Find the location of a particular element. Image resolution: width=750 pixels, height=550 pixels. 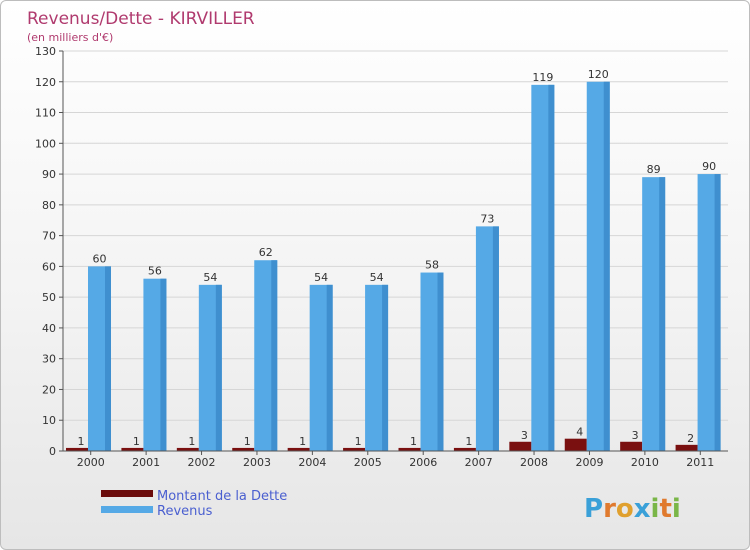

x-tick-label: 2001 is located at coordinates (146, 462).